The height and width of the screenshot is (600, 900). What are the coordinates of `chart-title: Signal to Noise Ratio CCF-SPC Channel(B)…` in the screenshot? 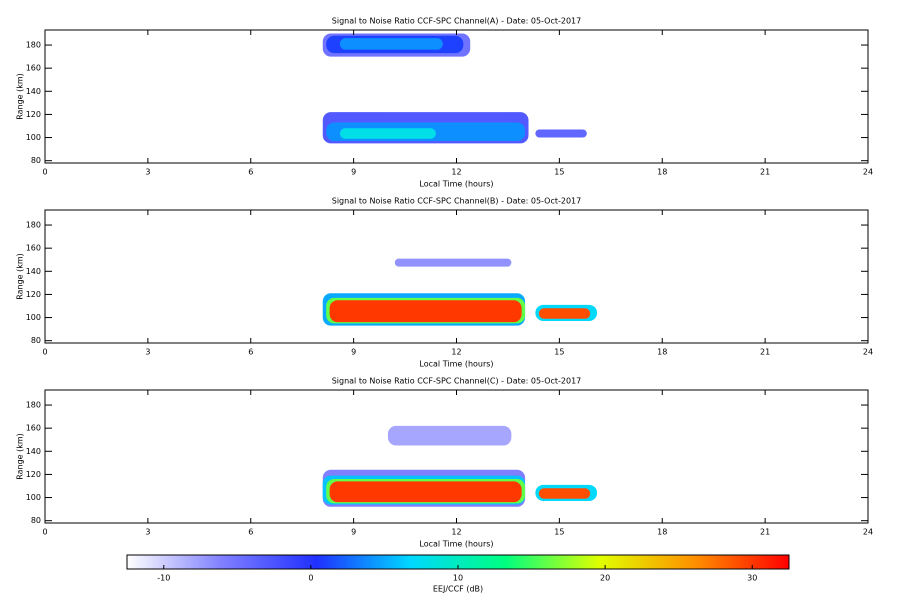 It's located at (456, 201).